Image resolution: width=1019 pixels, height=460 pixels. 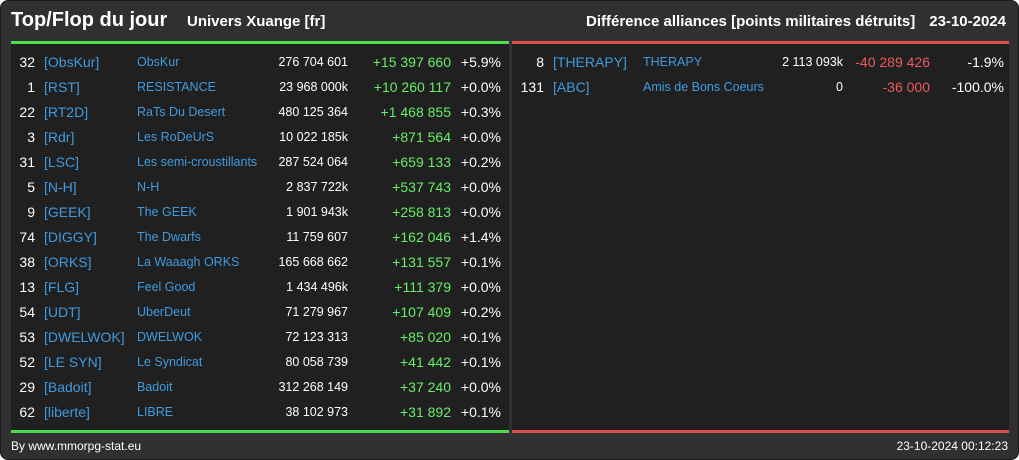 I want to click on alliance-name-link: LIBRE, so click(x=155, y=412).